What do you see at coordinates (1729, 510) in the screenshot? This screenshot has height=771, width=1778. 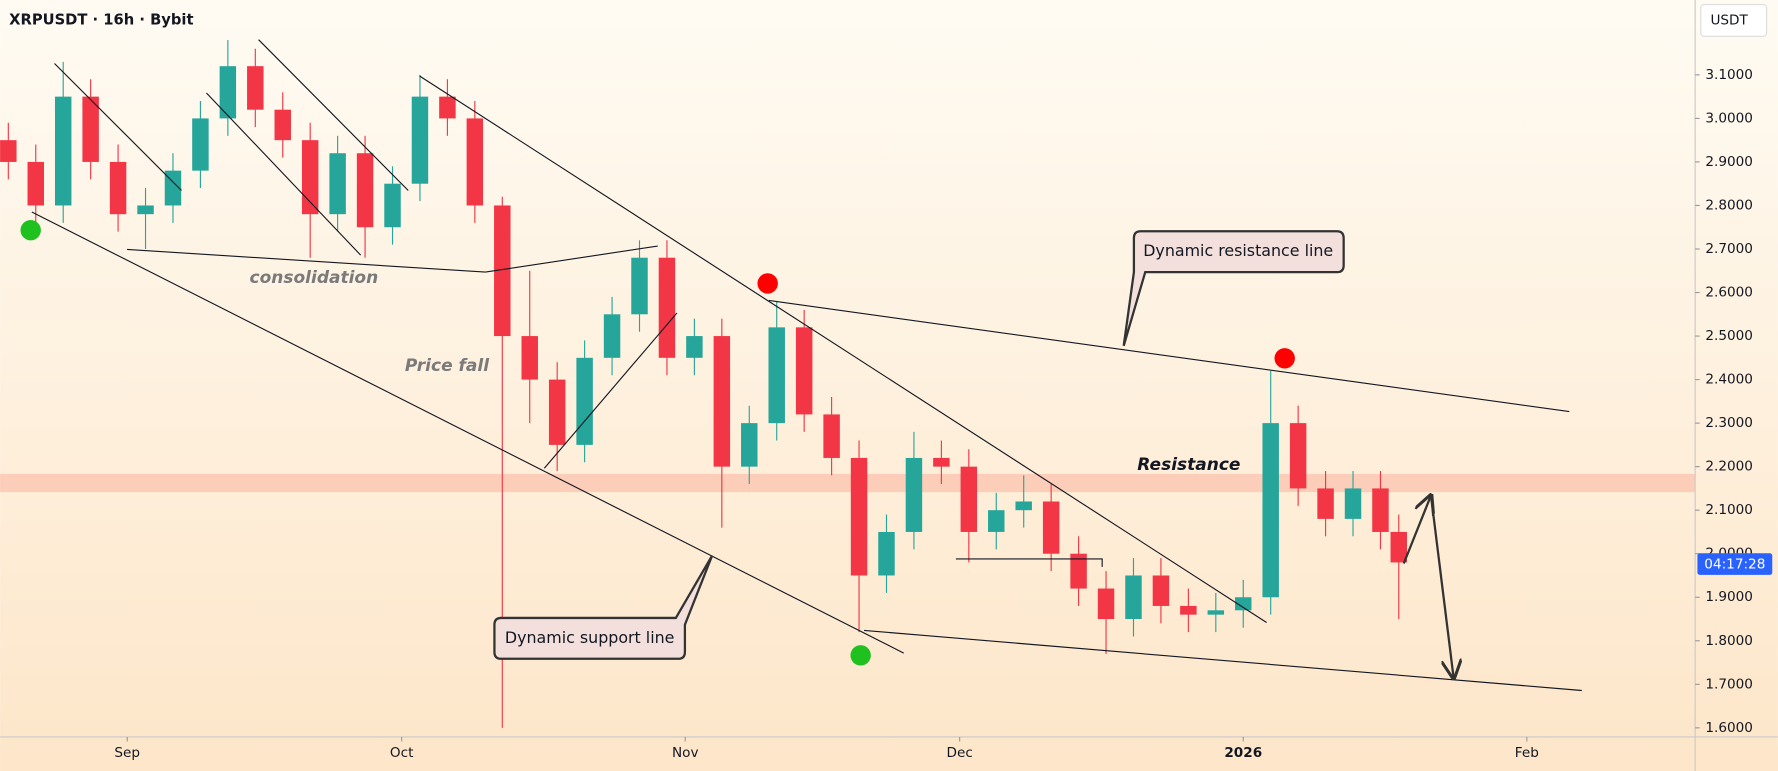 I see `y-tick-label: 2.1000` at bounding box center [1729, 510].